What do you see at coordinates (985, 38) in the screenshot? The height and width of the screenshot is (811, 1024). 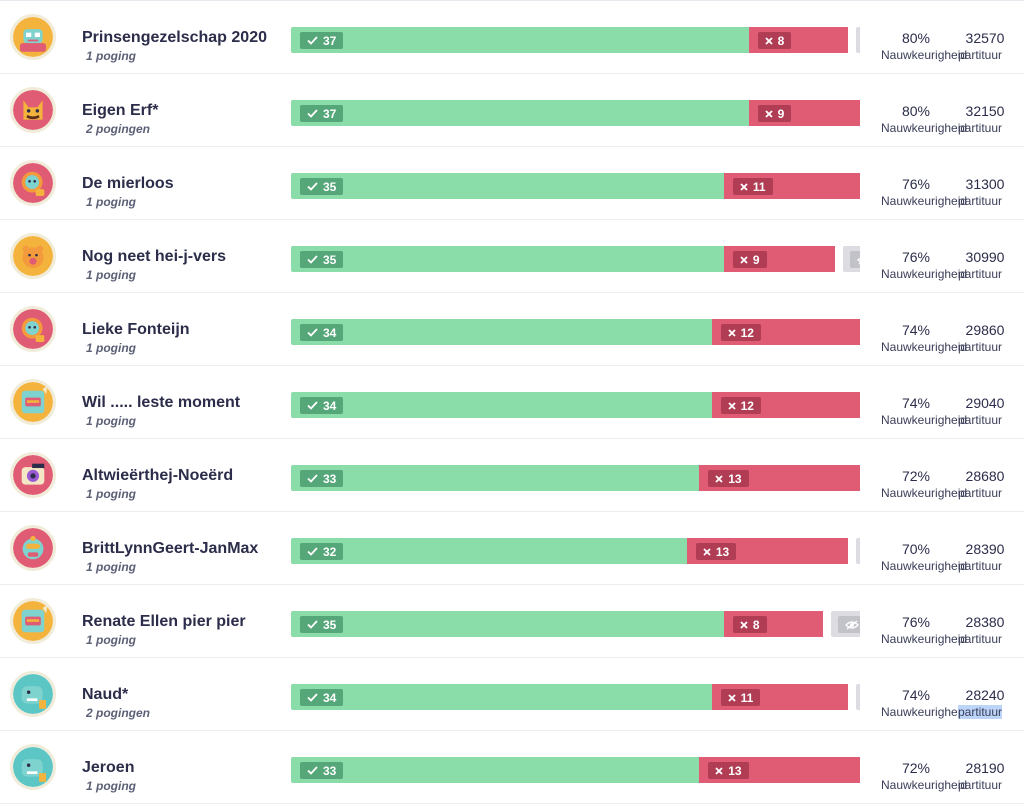 I see `score-value: 32570` at bounding box center [985, 38].